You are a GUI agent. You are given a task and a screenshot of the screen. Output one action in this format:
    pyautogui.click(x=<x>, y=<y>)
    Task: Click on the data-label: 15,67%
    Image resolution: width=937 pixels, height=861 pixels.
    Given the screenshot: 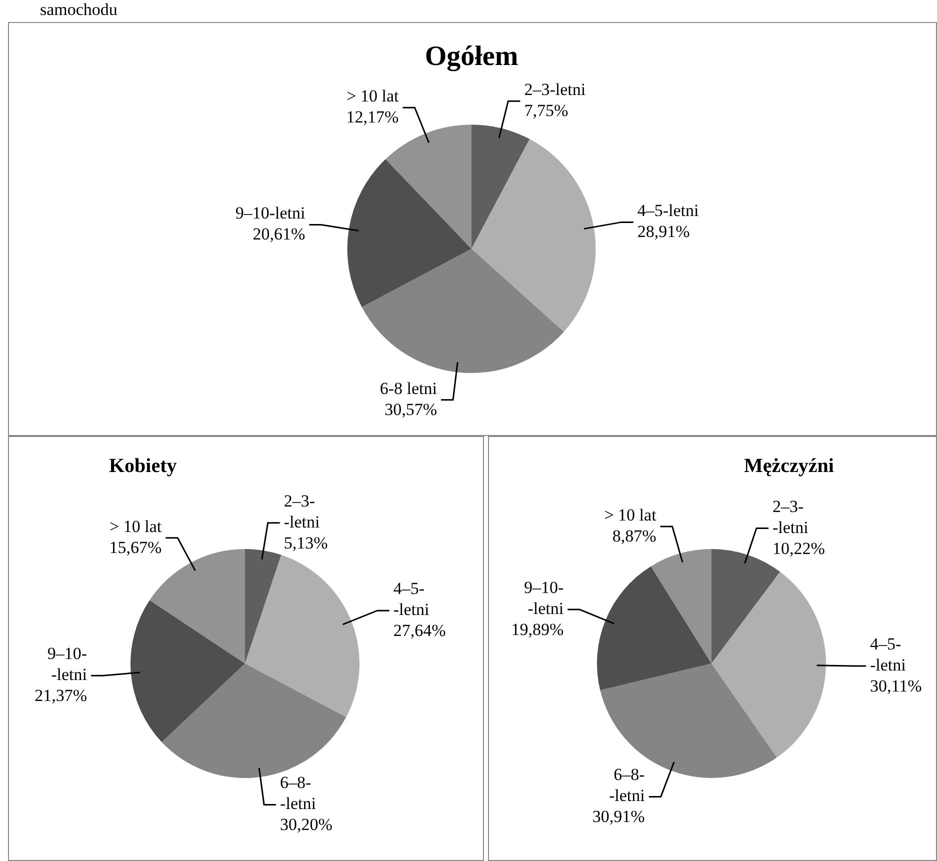 What is the action you would take?
    pyautogui.click(x=135, y=547)
    